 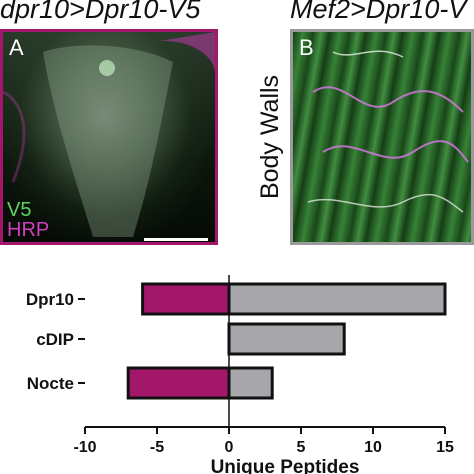 What do you see at coordinates (50, 299) in the screenshot?
I see `category-label-dpr10: Dpr10` at bounding box center [50, 299].